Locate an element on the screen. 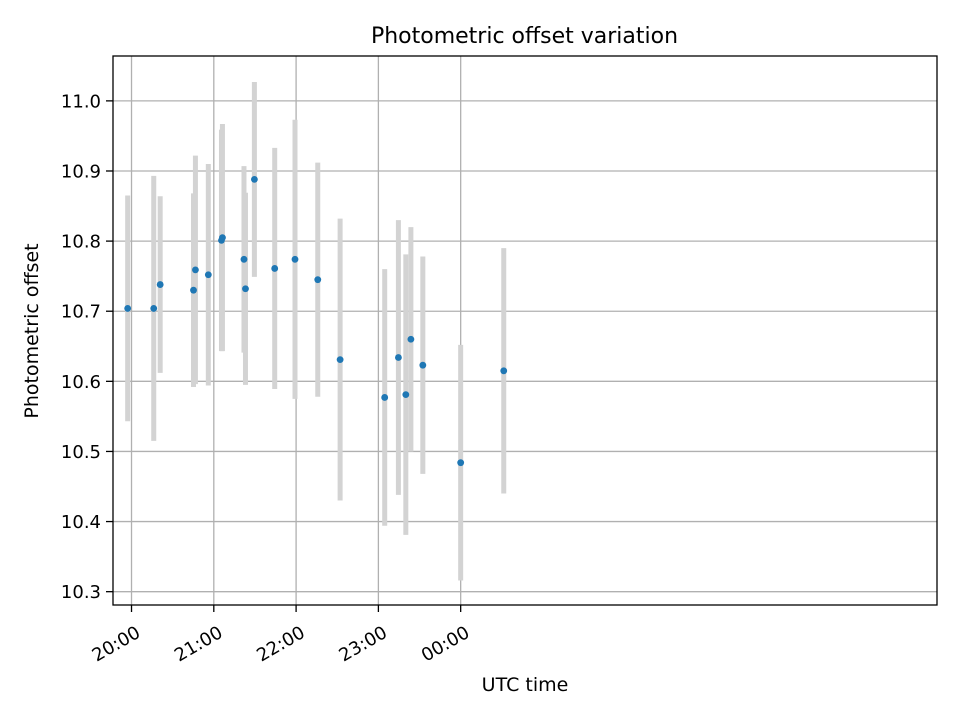 This screenshot has width=960, height=720. y-tick-label: 10.6 is located at coordinates (81, 382).